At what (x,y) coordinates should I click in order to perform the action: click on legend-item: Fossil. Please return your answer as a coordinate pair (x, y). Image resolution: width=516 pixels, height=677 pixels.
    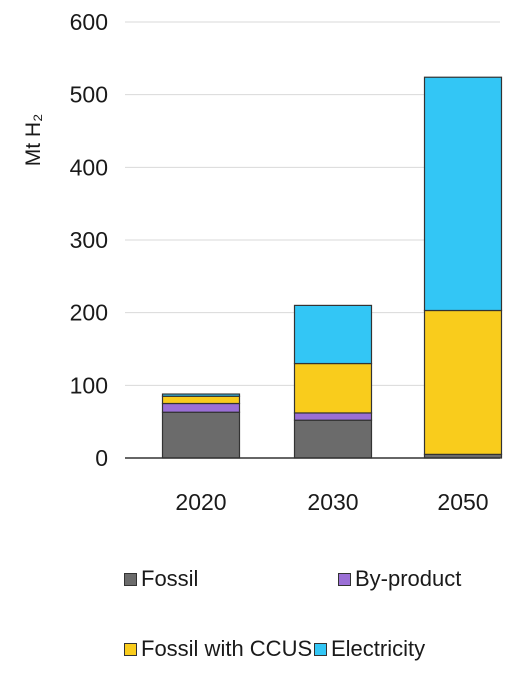
    Looking at the image, I should click on (161, 579).